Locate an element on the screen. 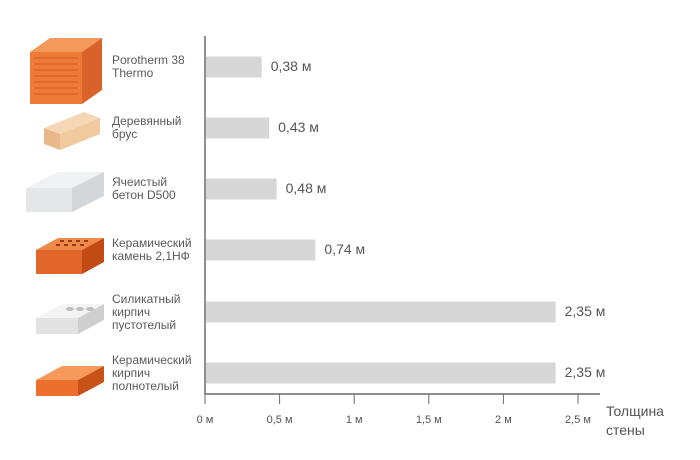  x-axis-title: Толщина стены is located at coordinates (635, 420).